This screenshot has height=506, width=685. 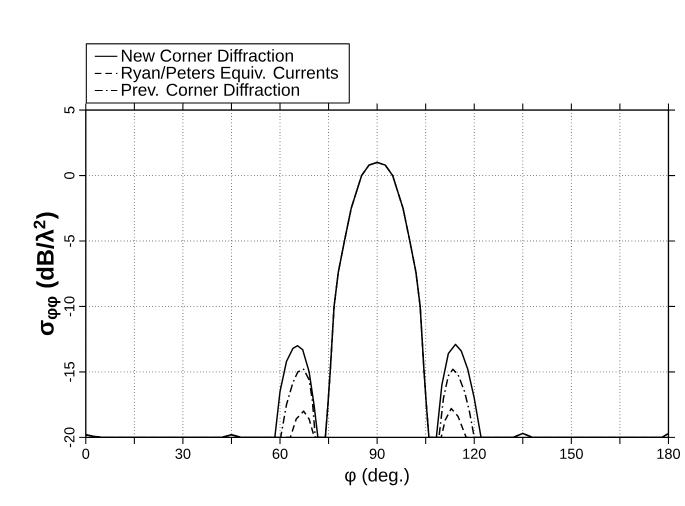 What do you see at coordinates (69, 306) in the screenshot?
I see `y-tick-label: -10` at bounding box center [69, 306].